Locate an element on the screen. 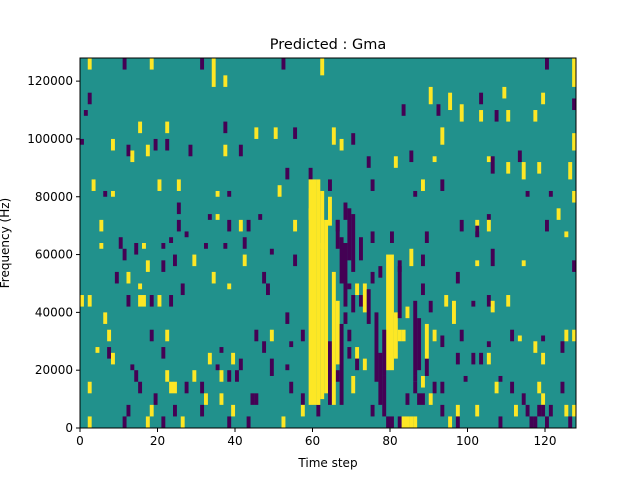 The height and width of the screenshot is (480, 640). chart-title: Predicted : Gma is located at coordinates (328, 45).